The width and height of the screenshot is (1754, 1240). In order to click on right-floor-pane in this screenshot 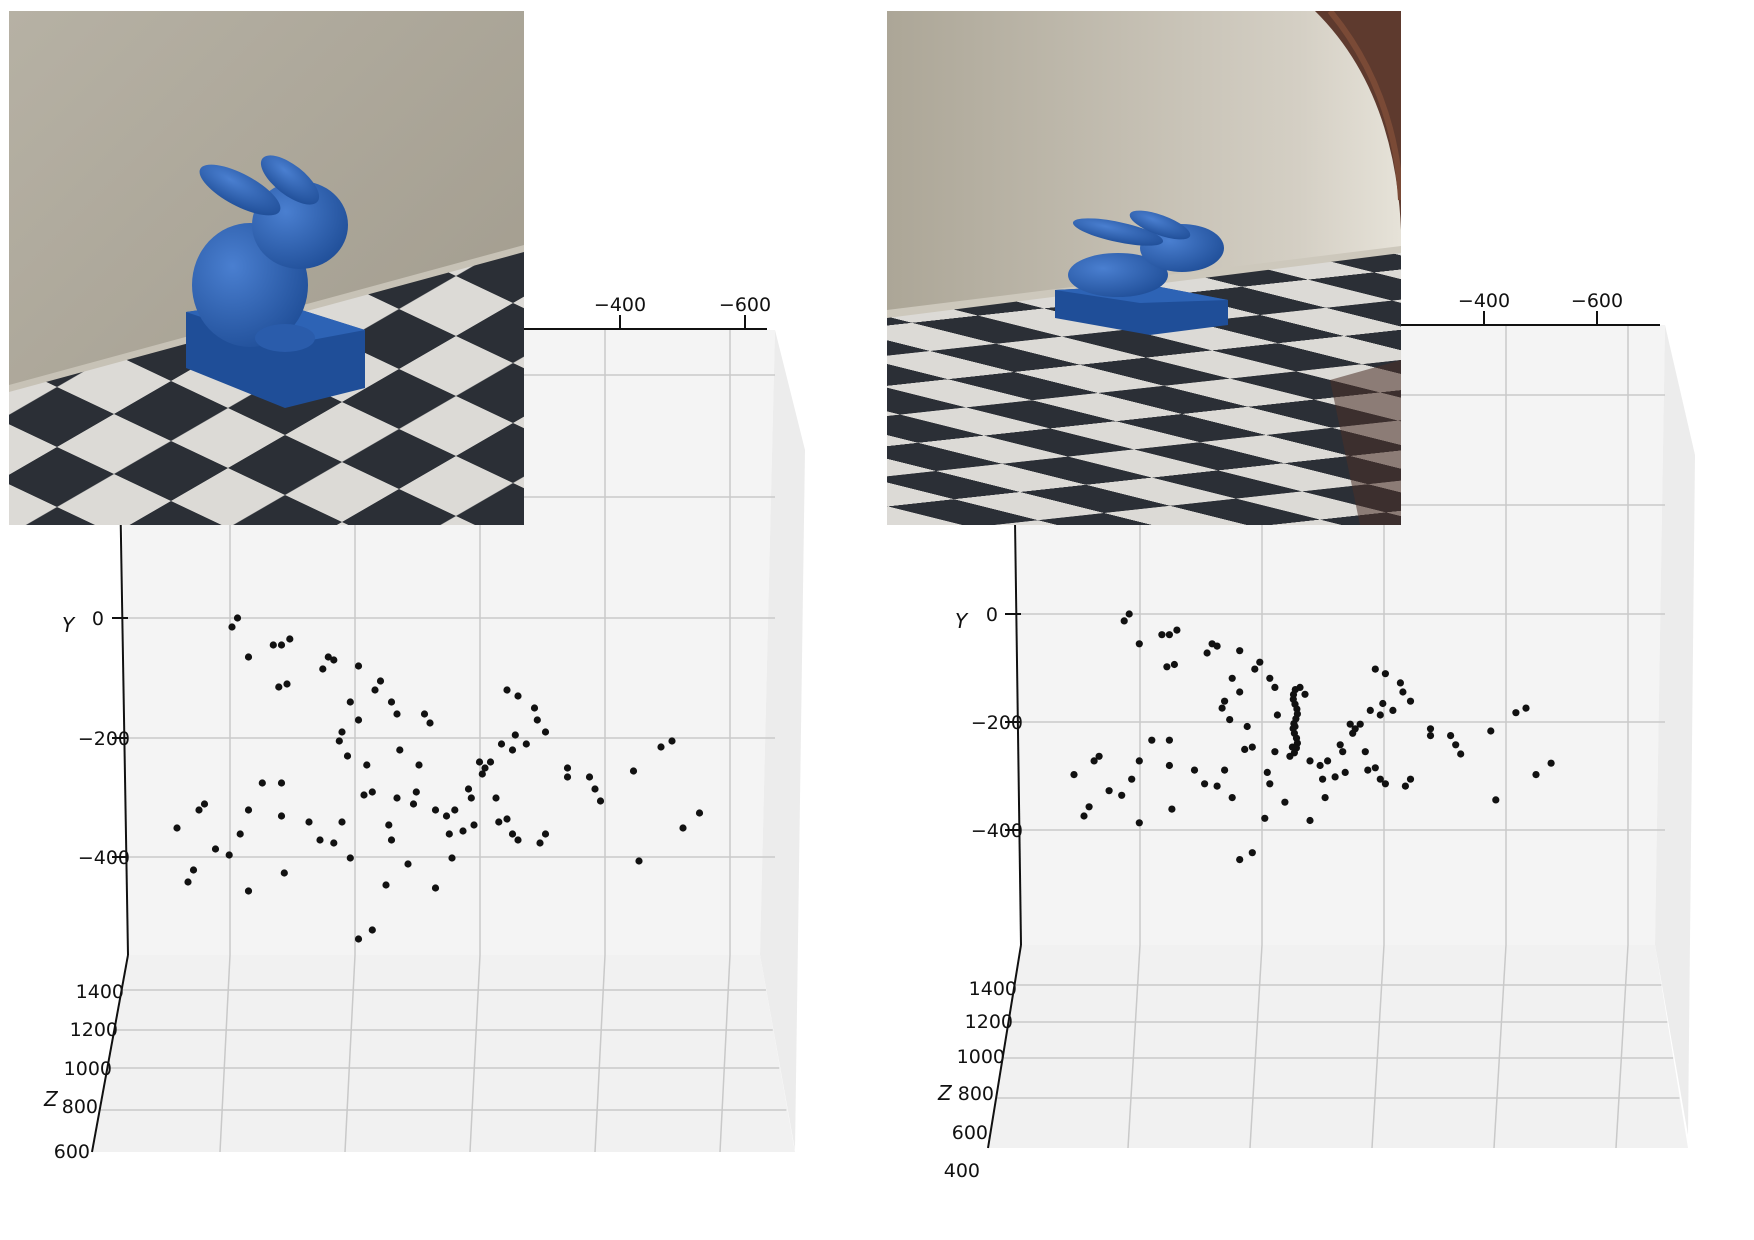, I will do `click(1338, 1046)`.